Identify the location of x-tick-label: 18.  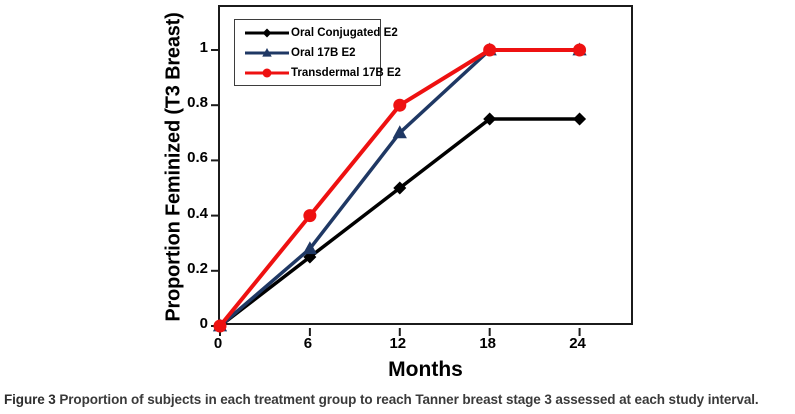
(488, 343).